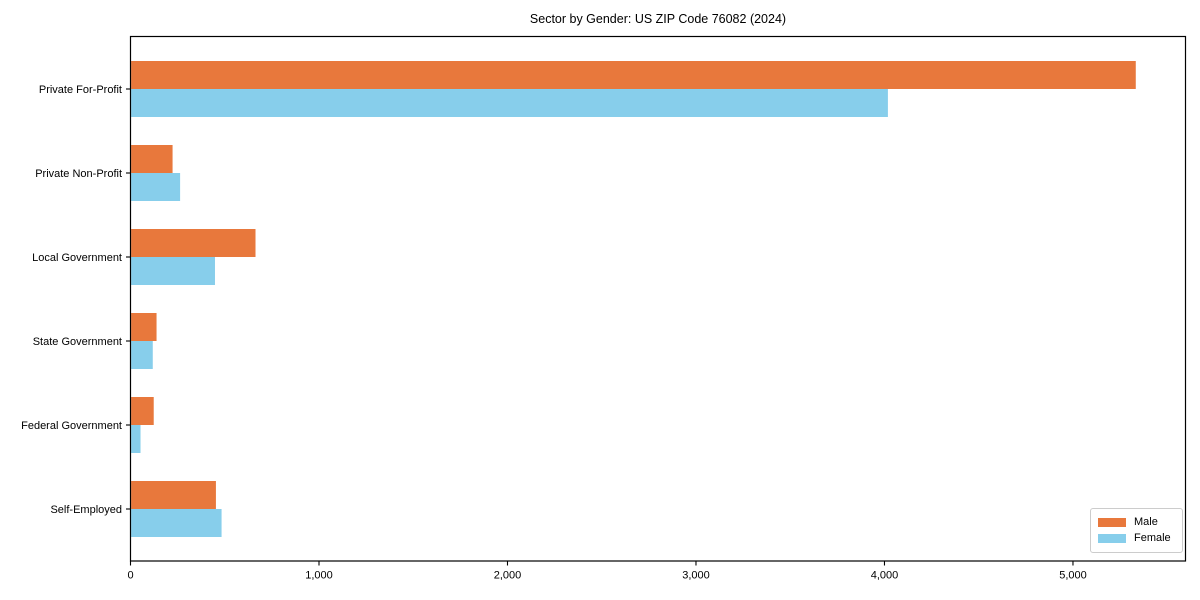 The image size is (1200, 600). What do you see at coordinates (1152, 538) in the screenshot?
I see `legend-label-female: Female` at bounding box center [1152, 538].